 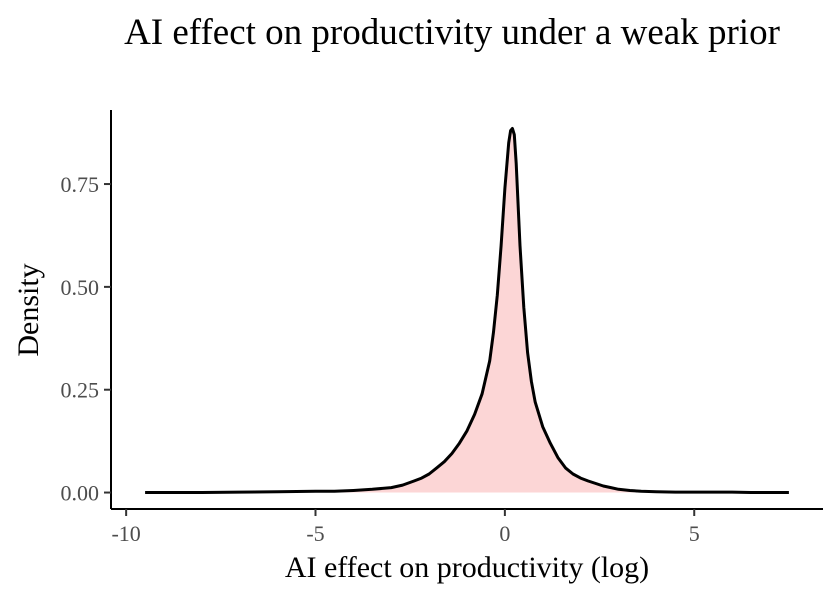 I want to click on x-axis-title: AI effect on productivity (log), so click(x=467, y=567).